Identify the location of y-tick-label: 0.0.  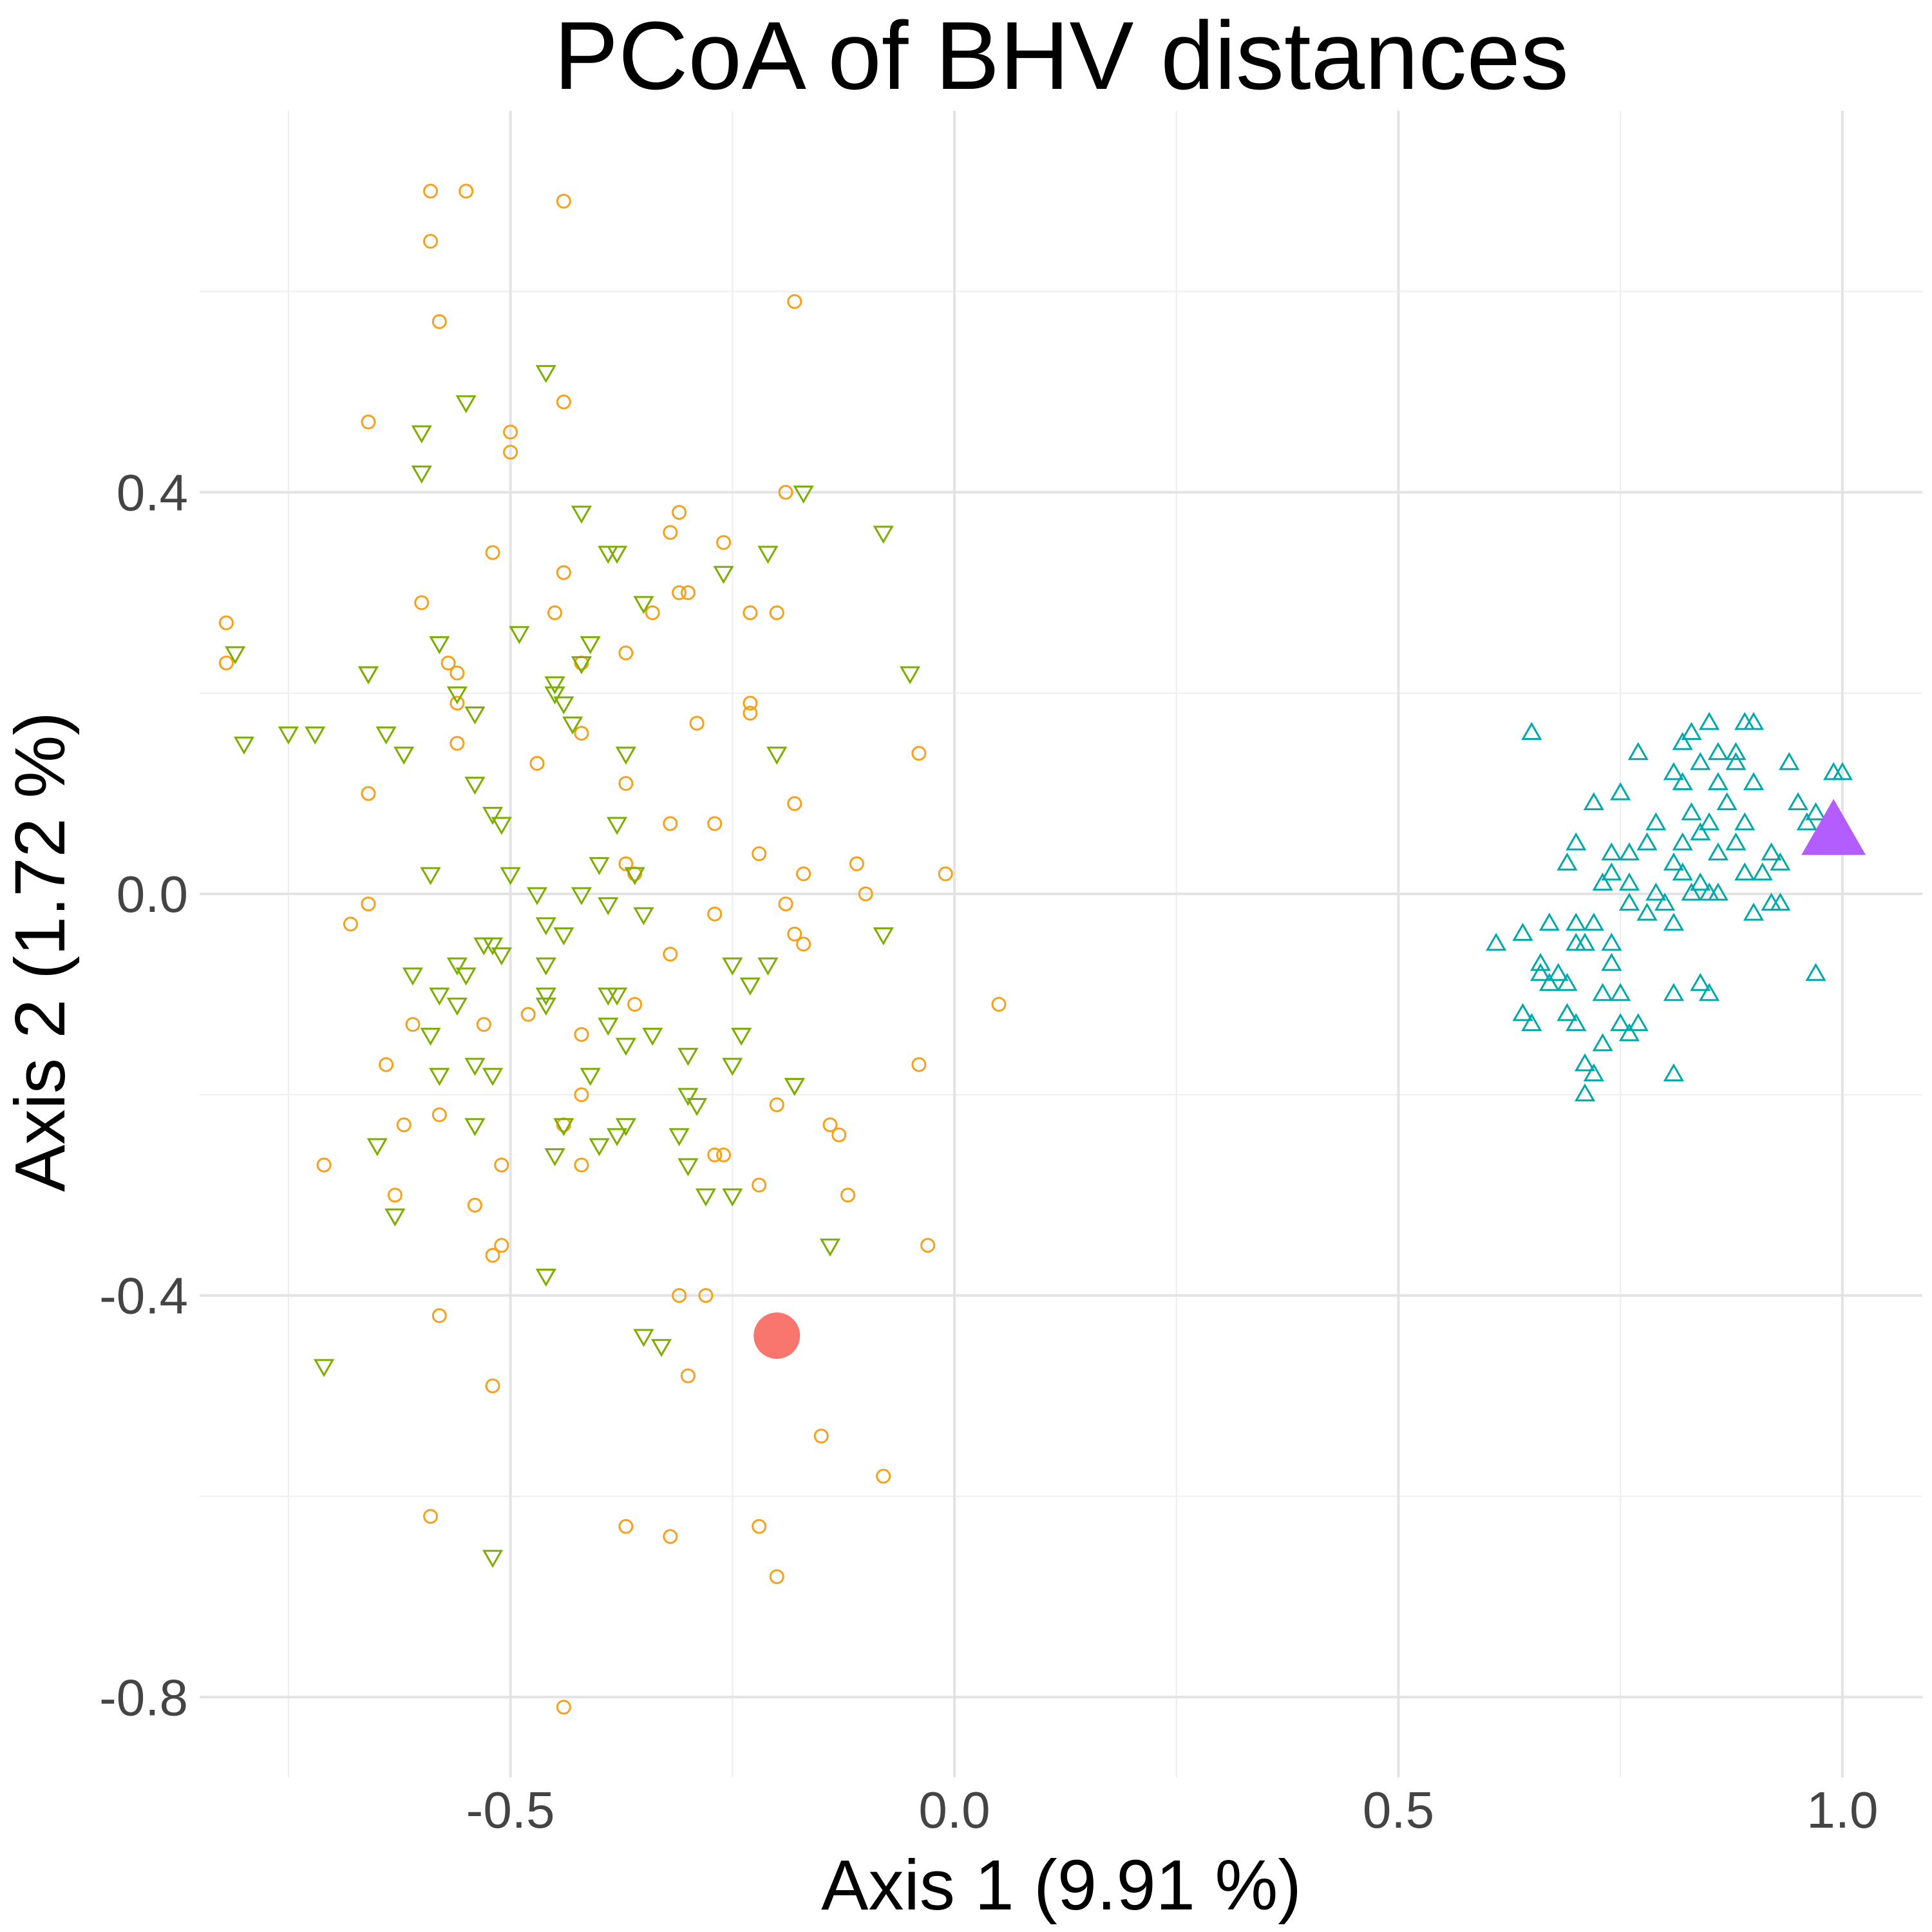
(152, 894).